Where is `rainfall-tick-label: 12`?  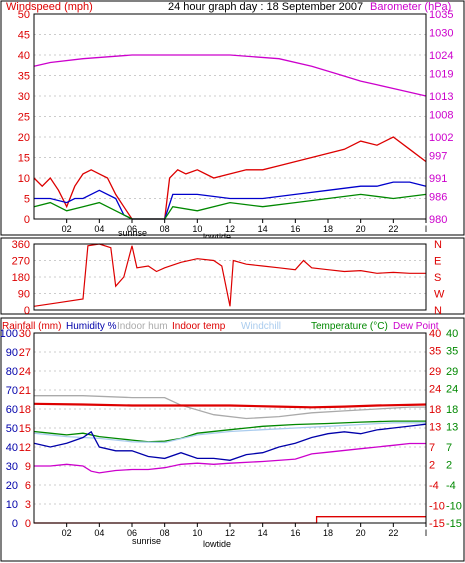 rainfall-tick-label: 12 is located at coordinates (25, 448).